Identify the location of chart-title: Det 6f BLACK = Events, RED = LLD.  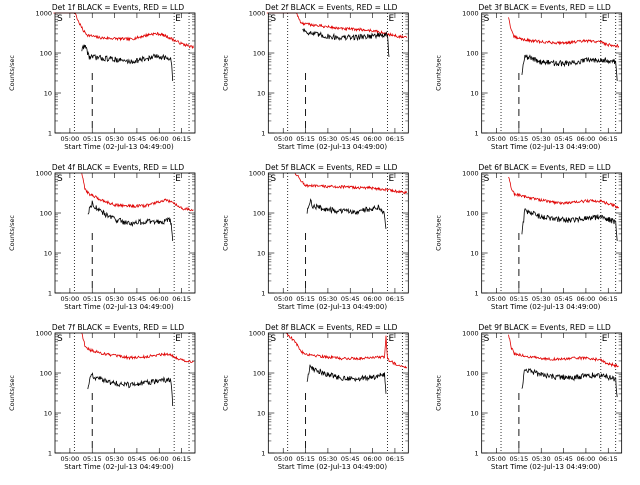
(545, 167).